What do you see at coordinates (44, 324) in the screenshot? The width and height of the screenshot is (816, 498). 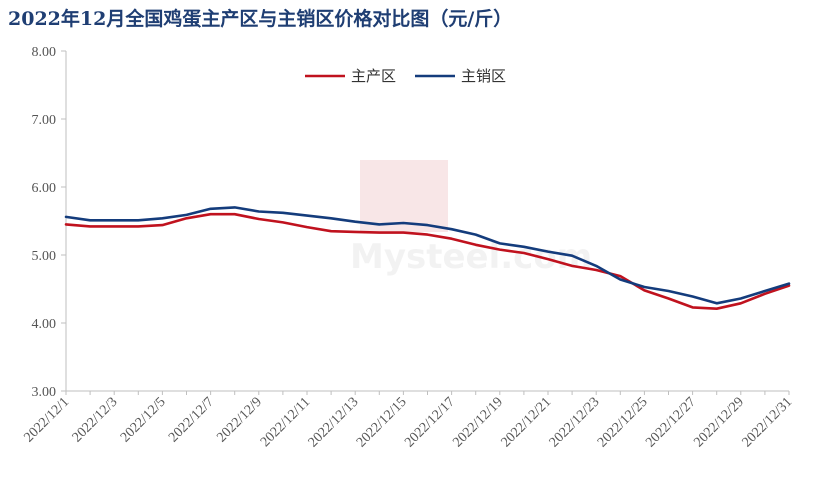 I see `y-tick-label: 4.00` at bounding box center [44, 324].